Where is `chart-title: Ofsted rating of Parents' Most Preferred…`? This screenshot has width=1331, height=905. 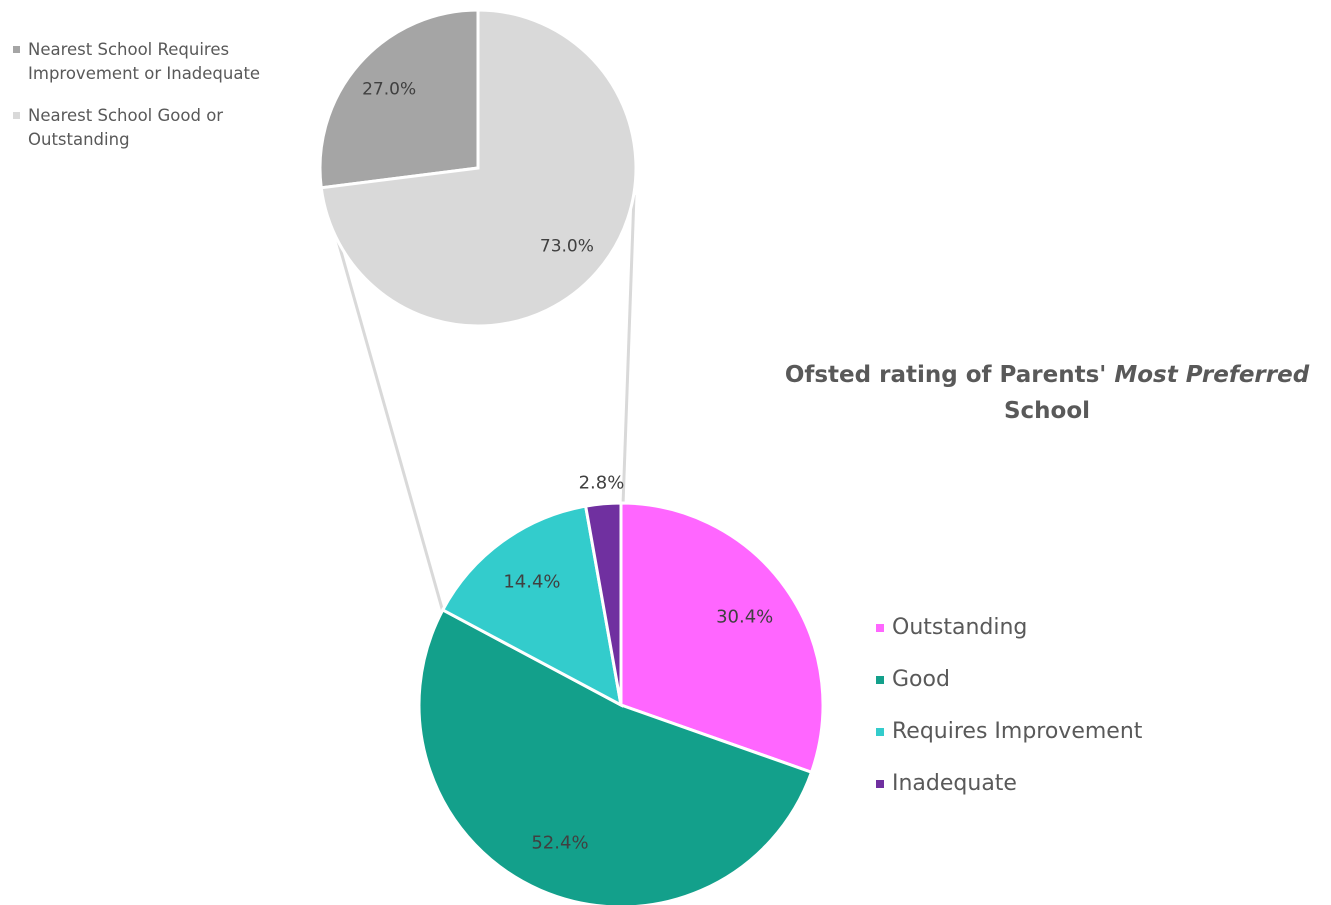 chart-title: Ofsted rating of Parents' Most Preferred… is located at coordinates (1039, 393).